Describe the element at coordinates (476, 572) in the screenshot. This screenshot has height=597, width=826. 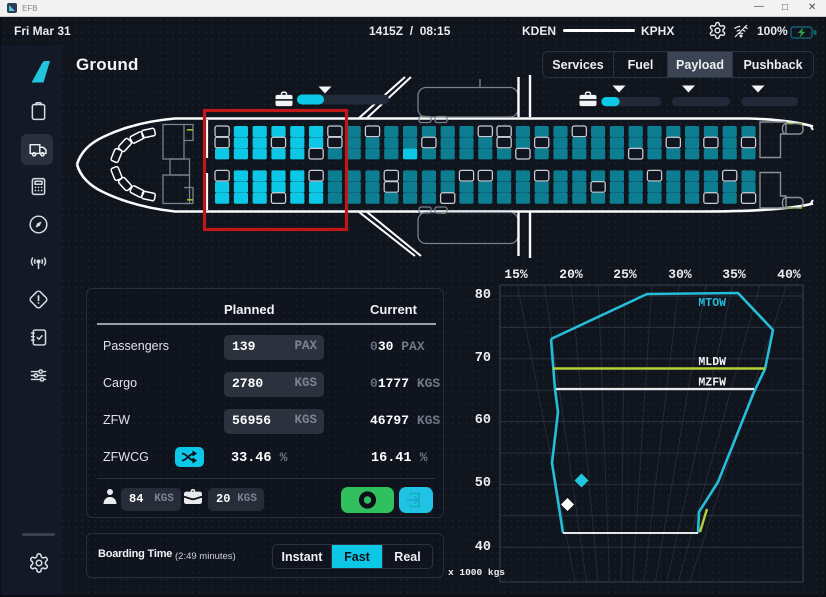
I see `svg-text: x 1000 kgs` at that location.